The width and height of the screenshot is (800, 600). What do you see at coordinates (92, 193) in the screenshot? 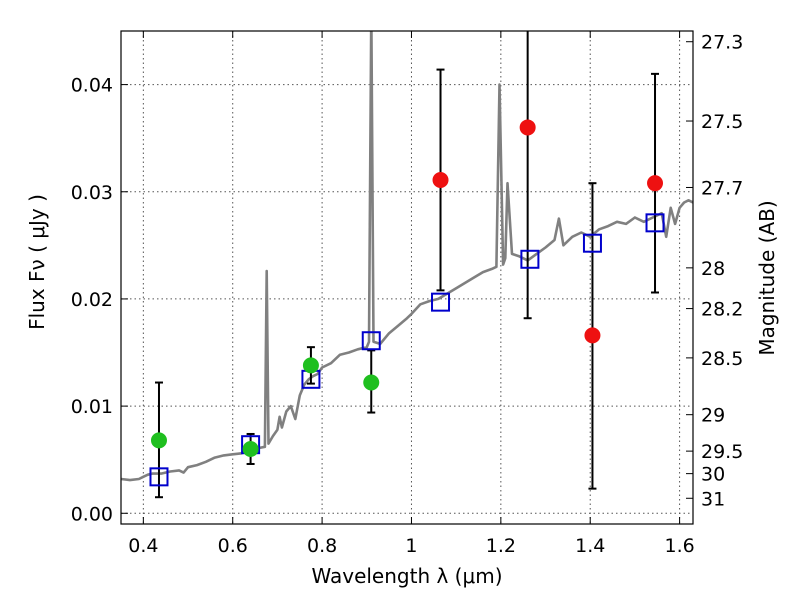
I see `y-tick-label: 0.03` at bounding box center [92, 193].